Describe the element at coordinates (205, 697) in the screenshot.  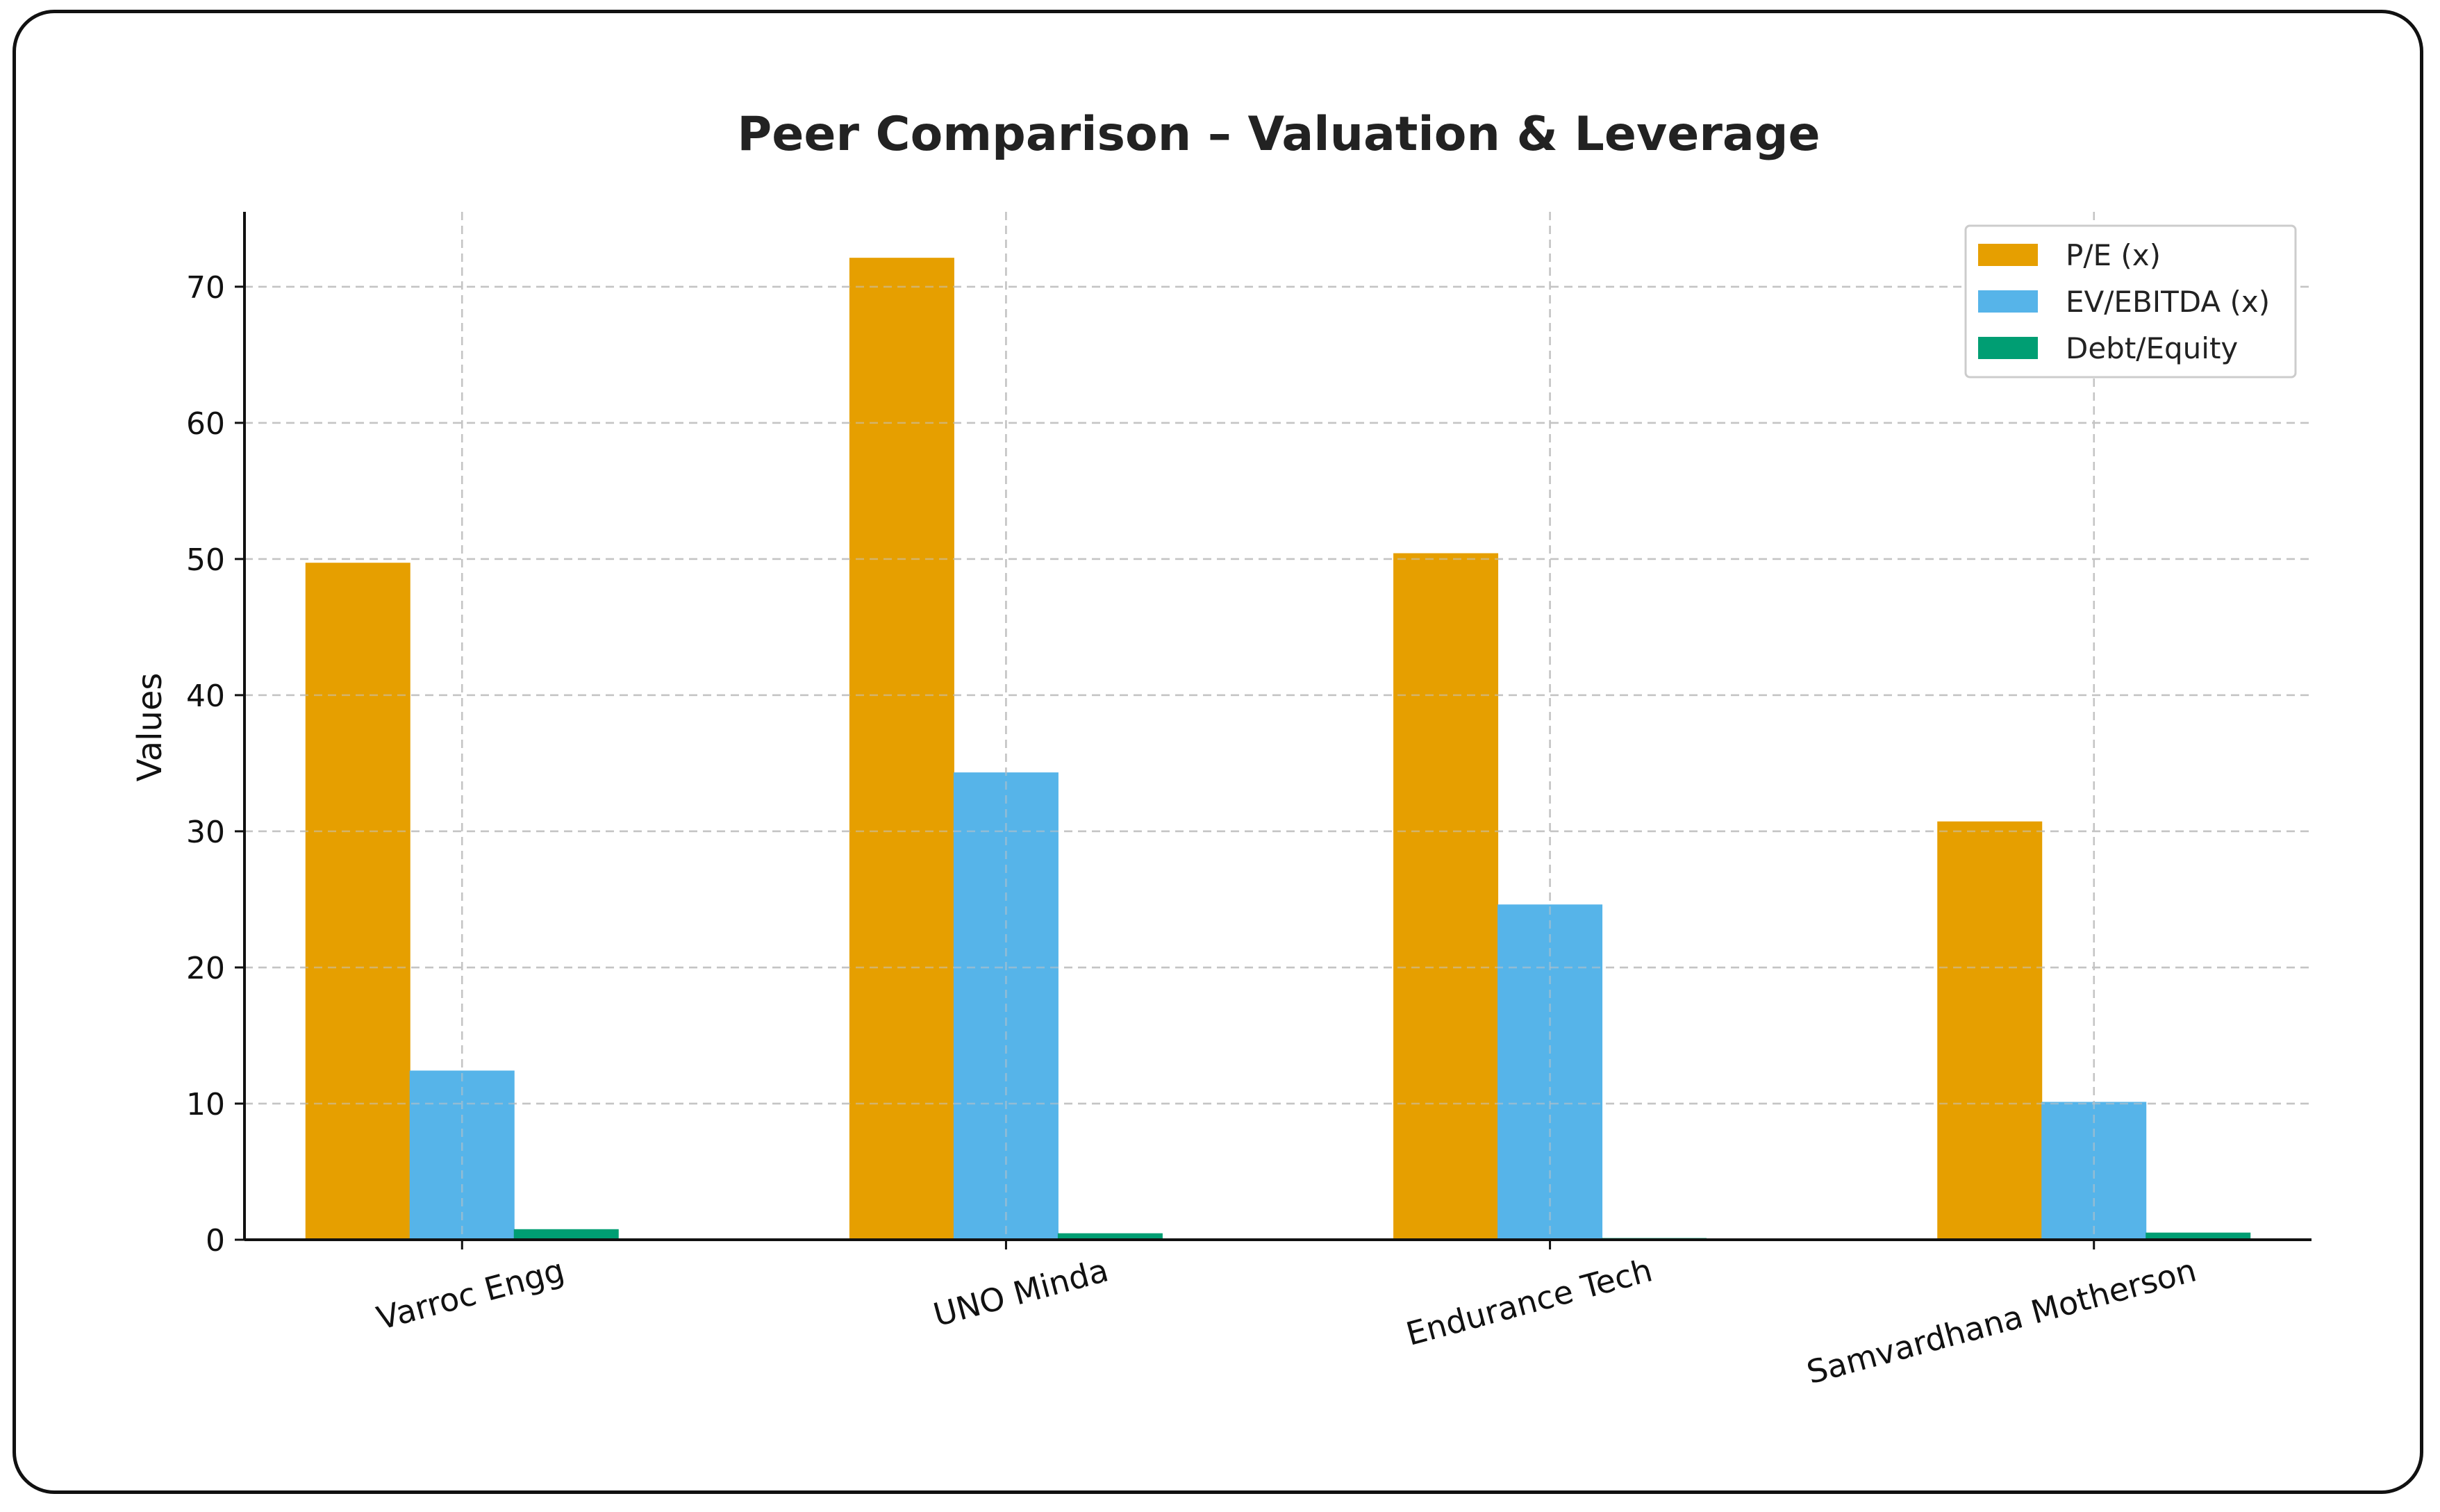
I see `y-tick-label: 40` at that location.